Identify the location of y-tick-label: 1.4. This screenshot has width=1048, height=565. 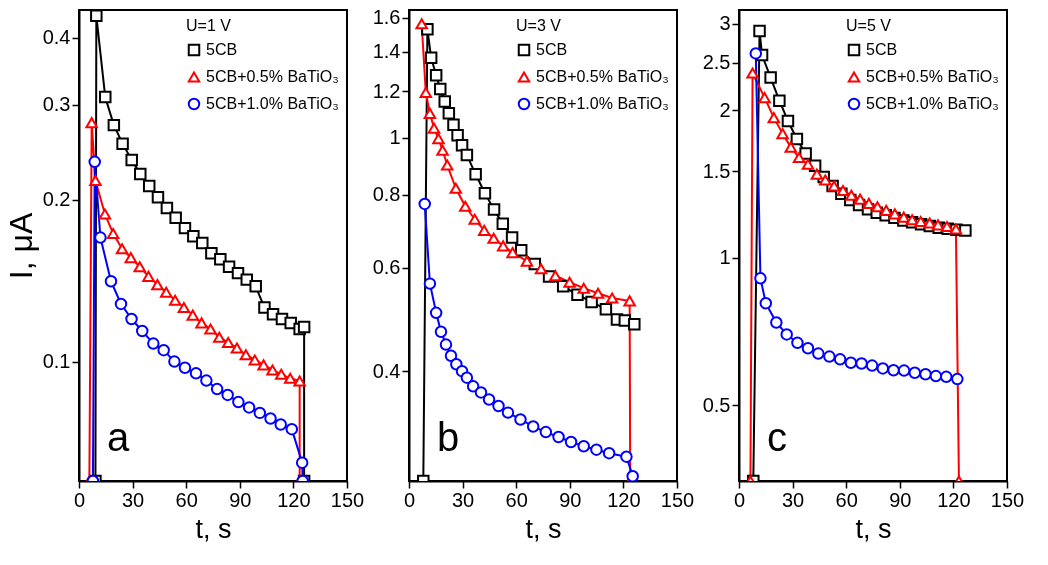
(386, 51).